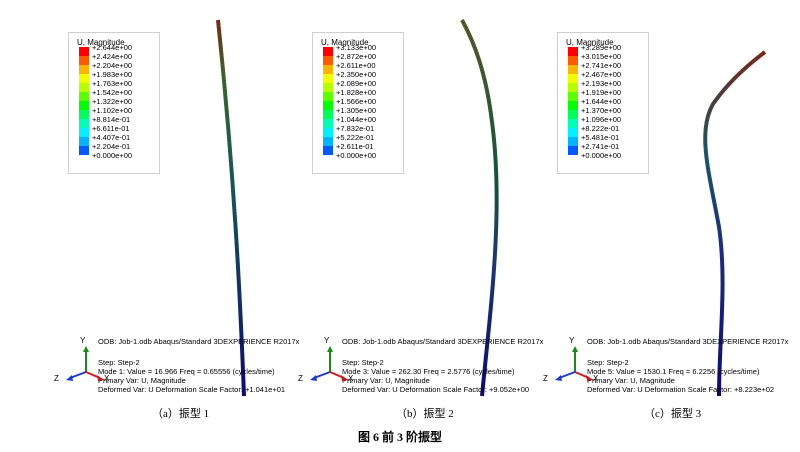 The height and width of the screenshot is (452, 800). Describe the element at coordinates (112, 65) in the screenshot. I see `legend-value: +2.204e+00` at that location.